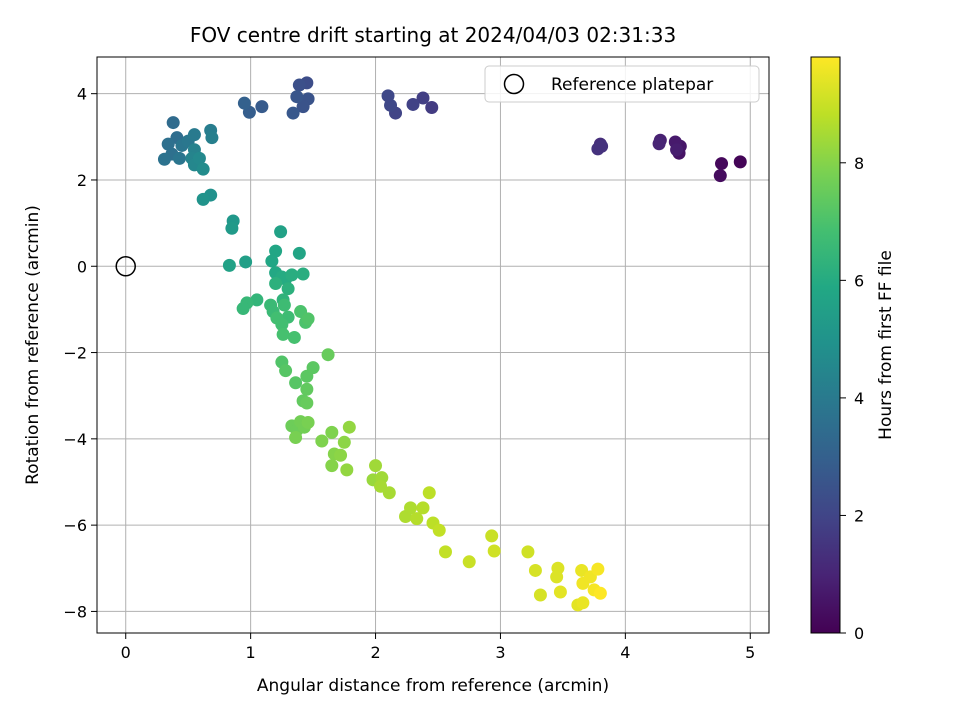 The height and width of the screenshot is (720, 960). Describe the element at coordinates (438, 647) in the screenshot. I see `x-axis-ticks: 0 1 2 3 4 5` at that location.